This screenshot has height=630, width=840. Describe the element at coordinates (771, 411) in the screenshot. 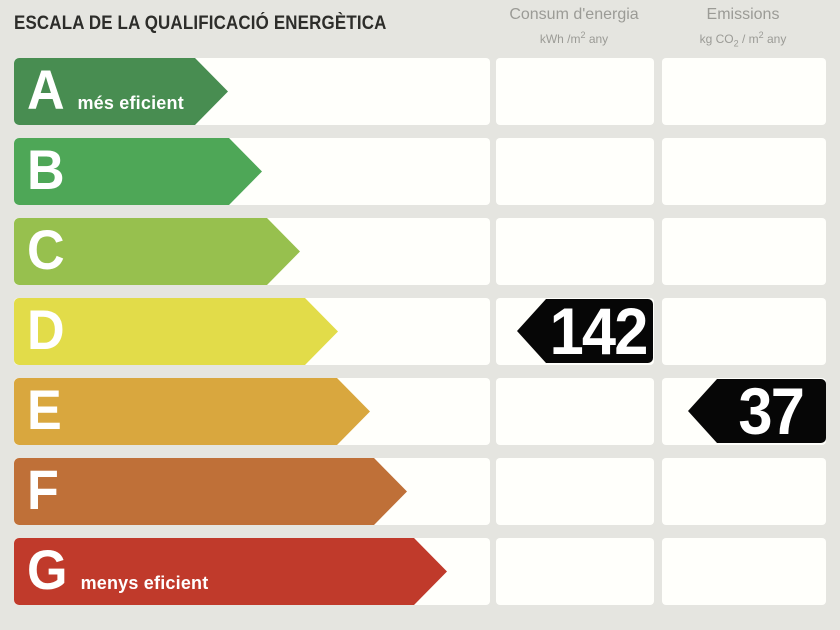

I see `emissions-value: 37` at that location.